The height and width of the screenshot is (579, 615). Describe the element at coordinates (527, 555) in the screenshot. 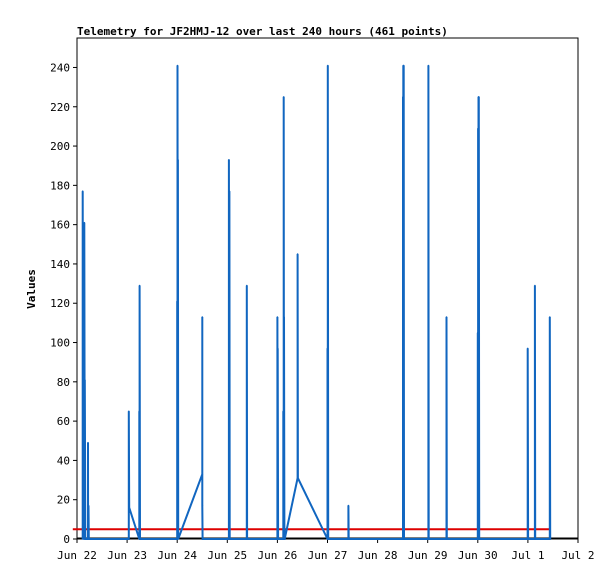

I see `x-tick-label: Jul 1` at that location.